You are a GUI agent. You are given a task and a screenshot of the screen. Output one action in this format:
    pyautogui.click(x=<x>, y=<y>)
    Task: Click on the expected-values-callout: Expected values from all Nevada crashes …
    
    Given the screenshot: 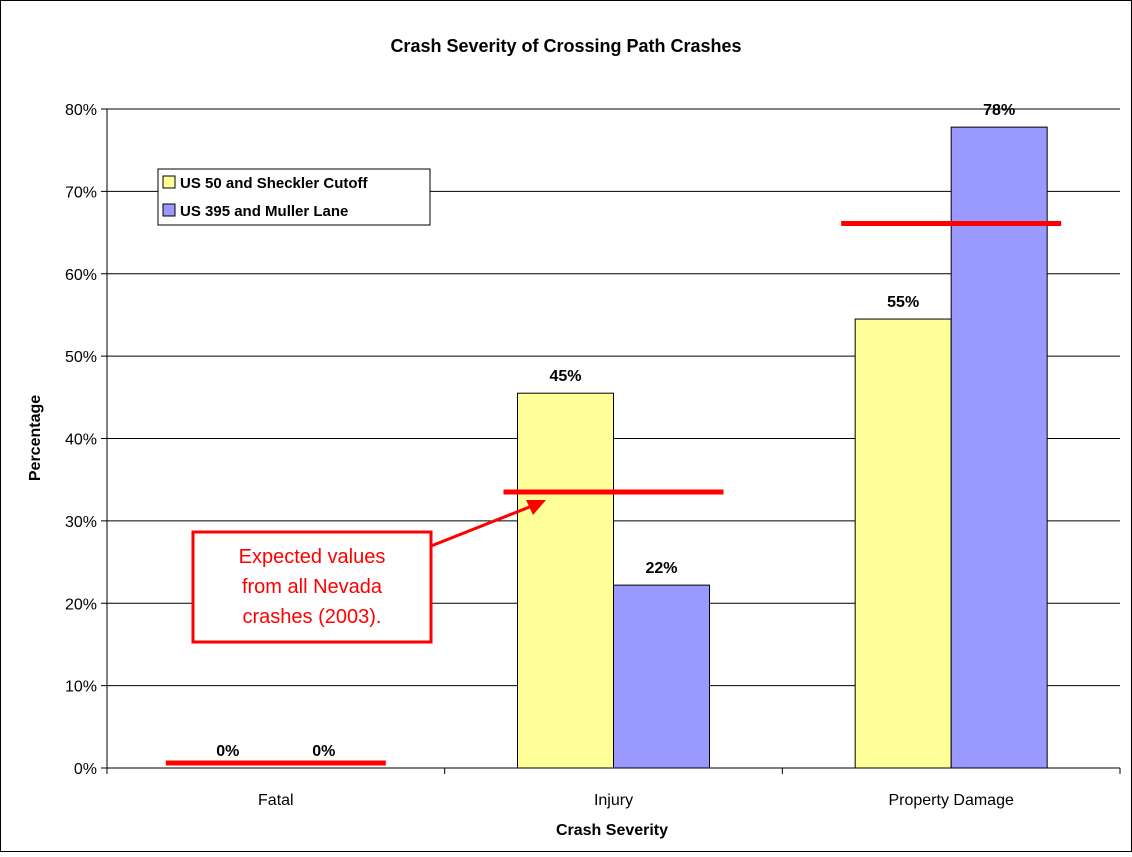 What is the action you would take?
    pyautogui.click(x=368, y=572)
    